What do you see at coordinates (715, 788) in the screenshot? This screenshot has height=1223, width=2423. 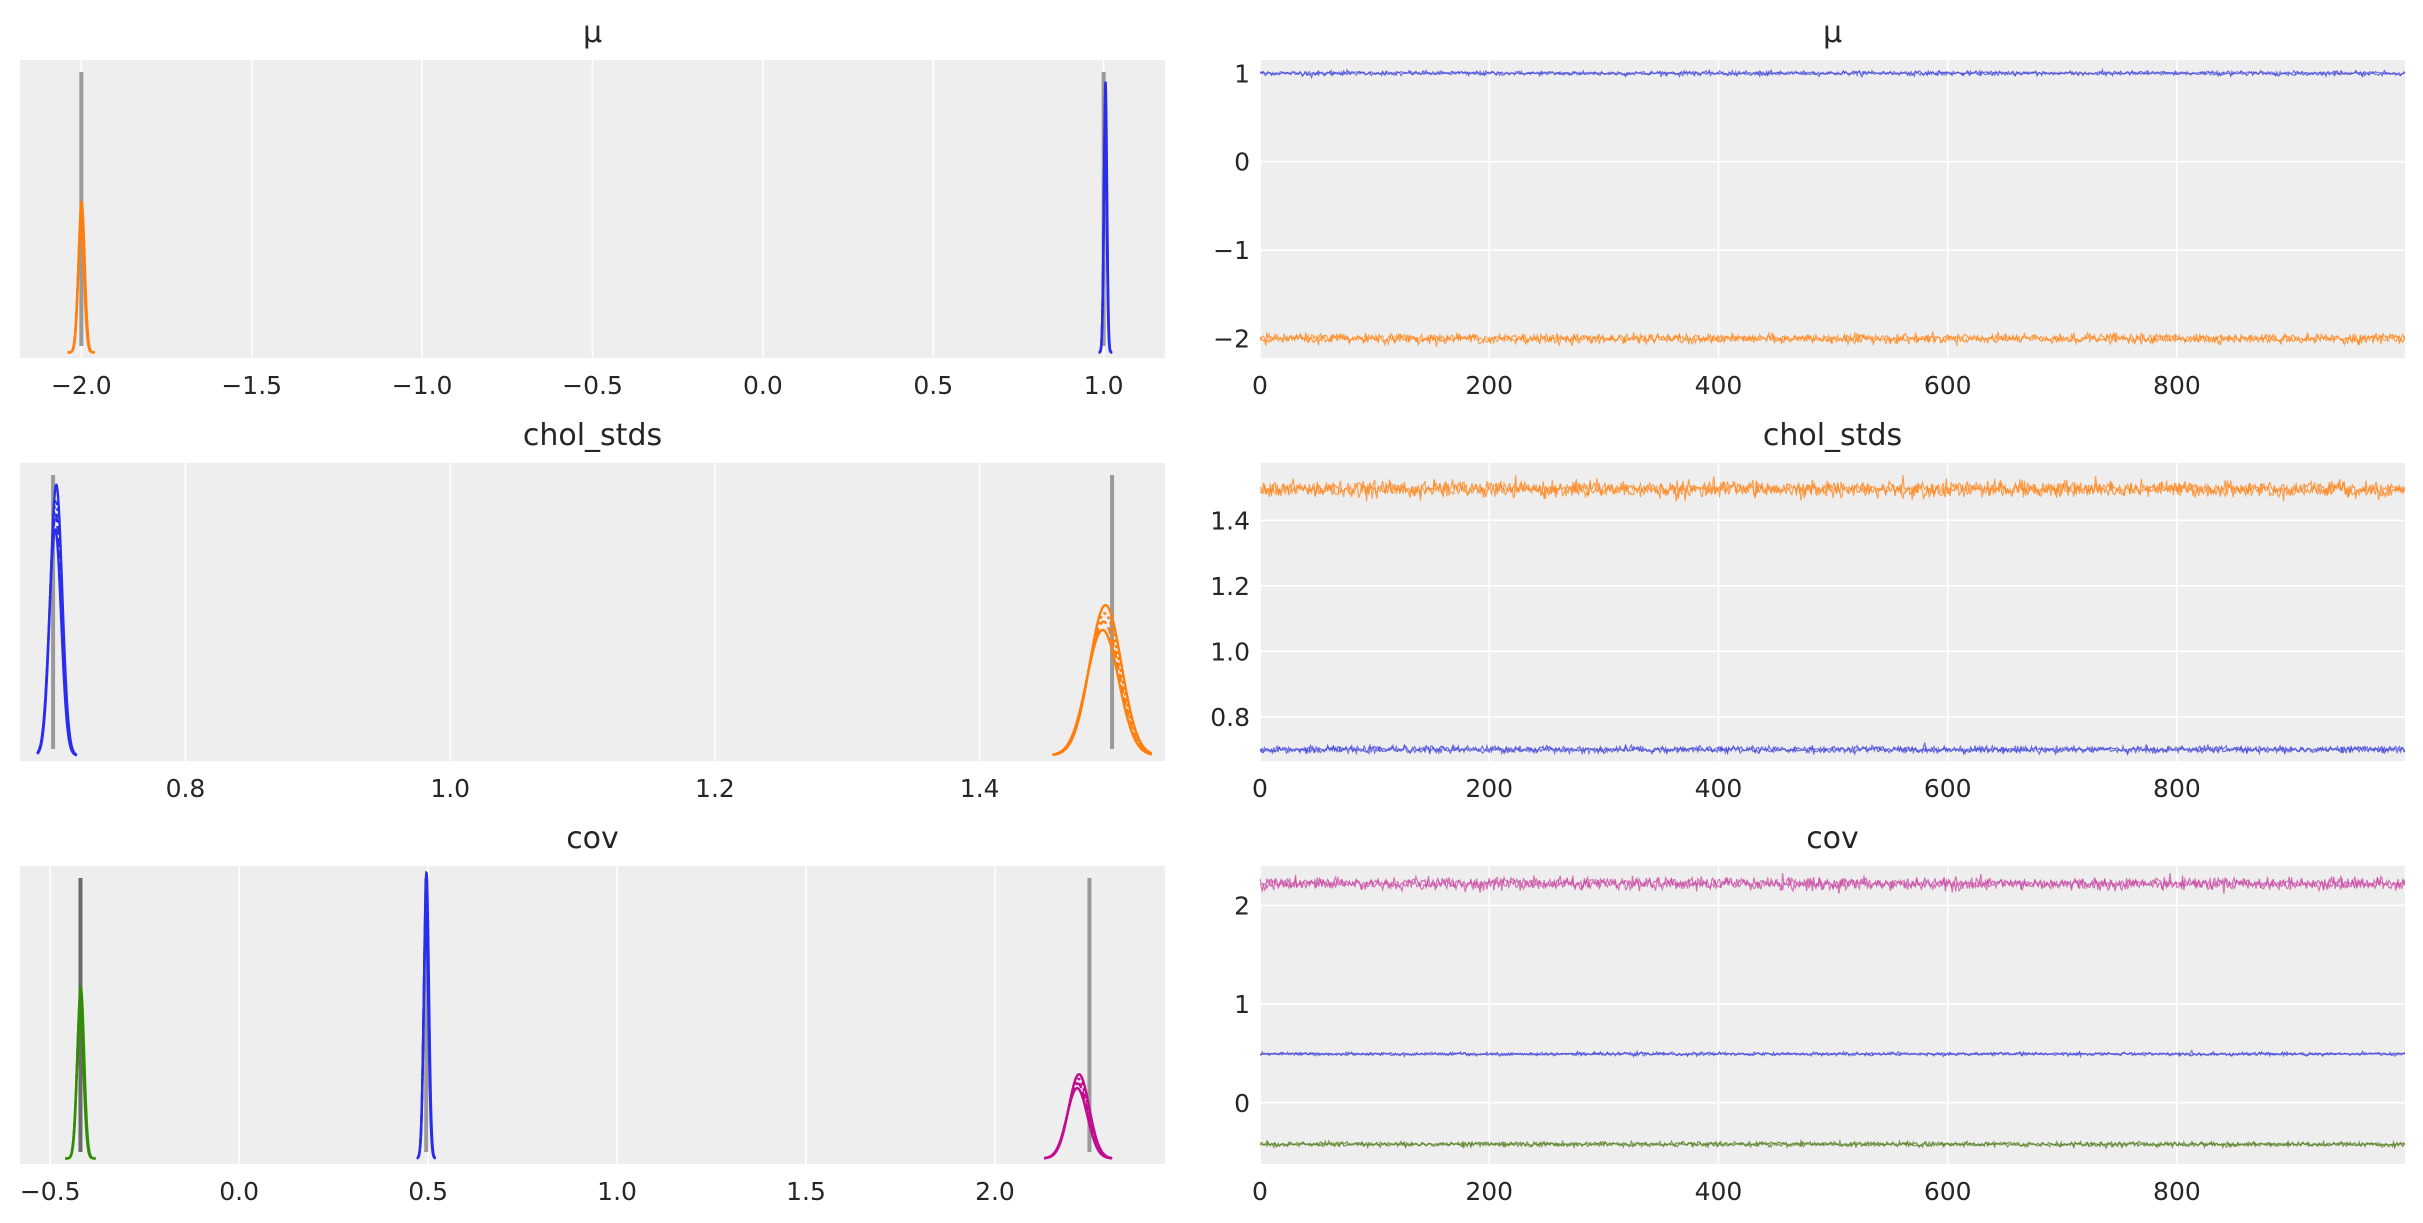 I see `x-tick-label: 1.2` at bounding box center [715, 788].